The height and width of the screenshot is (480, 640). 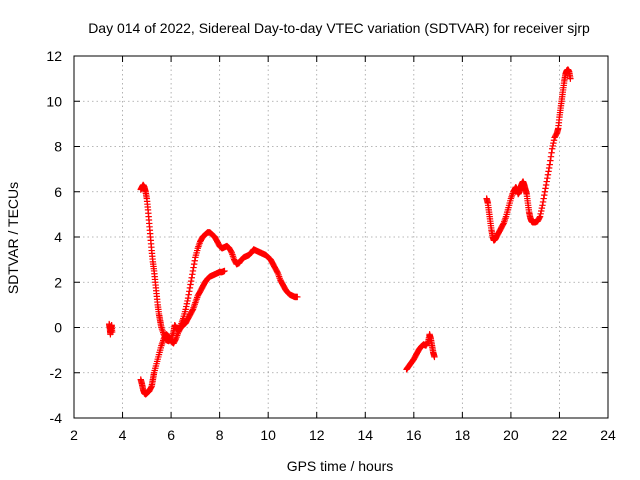 I want to click on x-tick-labels: 2 4 6 8 10 12 14 16 18 20 22 24, so click(x=343, y=435).